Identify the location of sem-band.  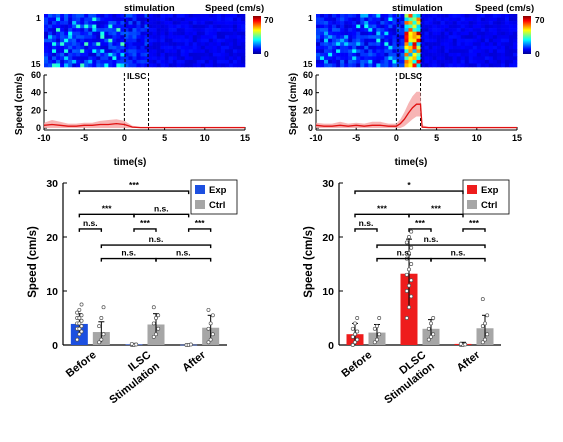
(416, 109).